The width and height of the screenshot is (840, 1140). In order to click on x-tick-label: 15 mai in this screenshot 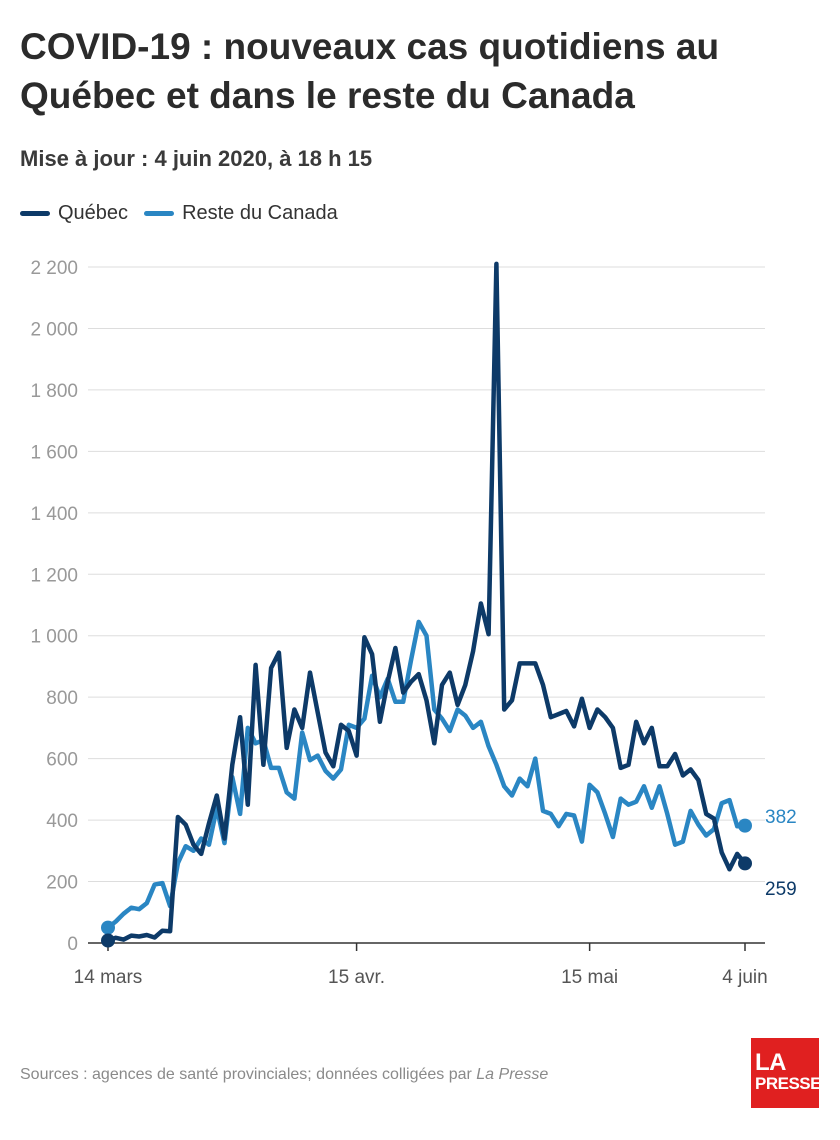, I will do `click(589, 977)`.